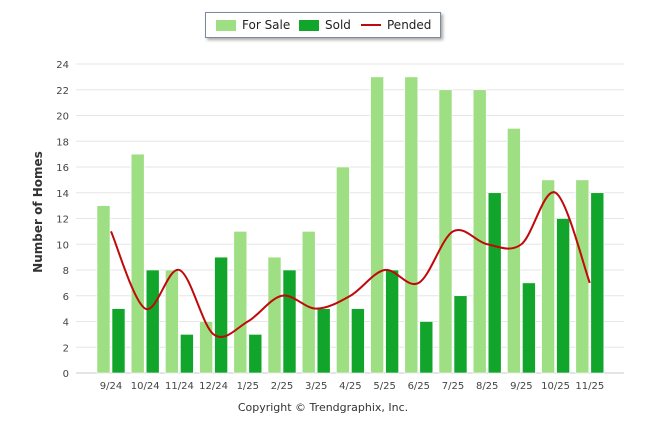 This screenshot has height=438, width=646. What do you see at coordinates (419, 386) in the screenshot?
I see `x-tick-label: 6/25` at bounding box center [419, 386].